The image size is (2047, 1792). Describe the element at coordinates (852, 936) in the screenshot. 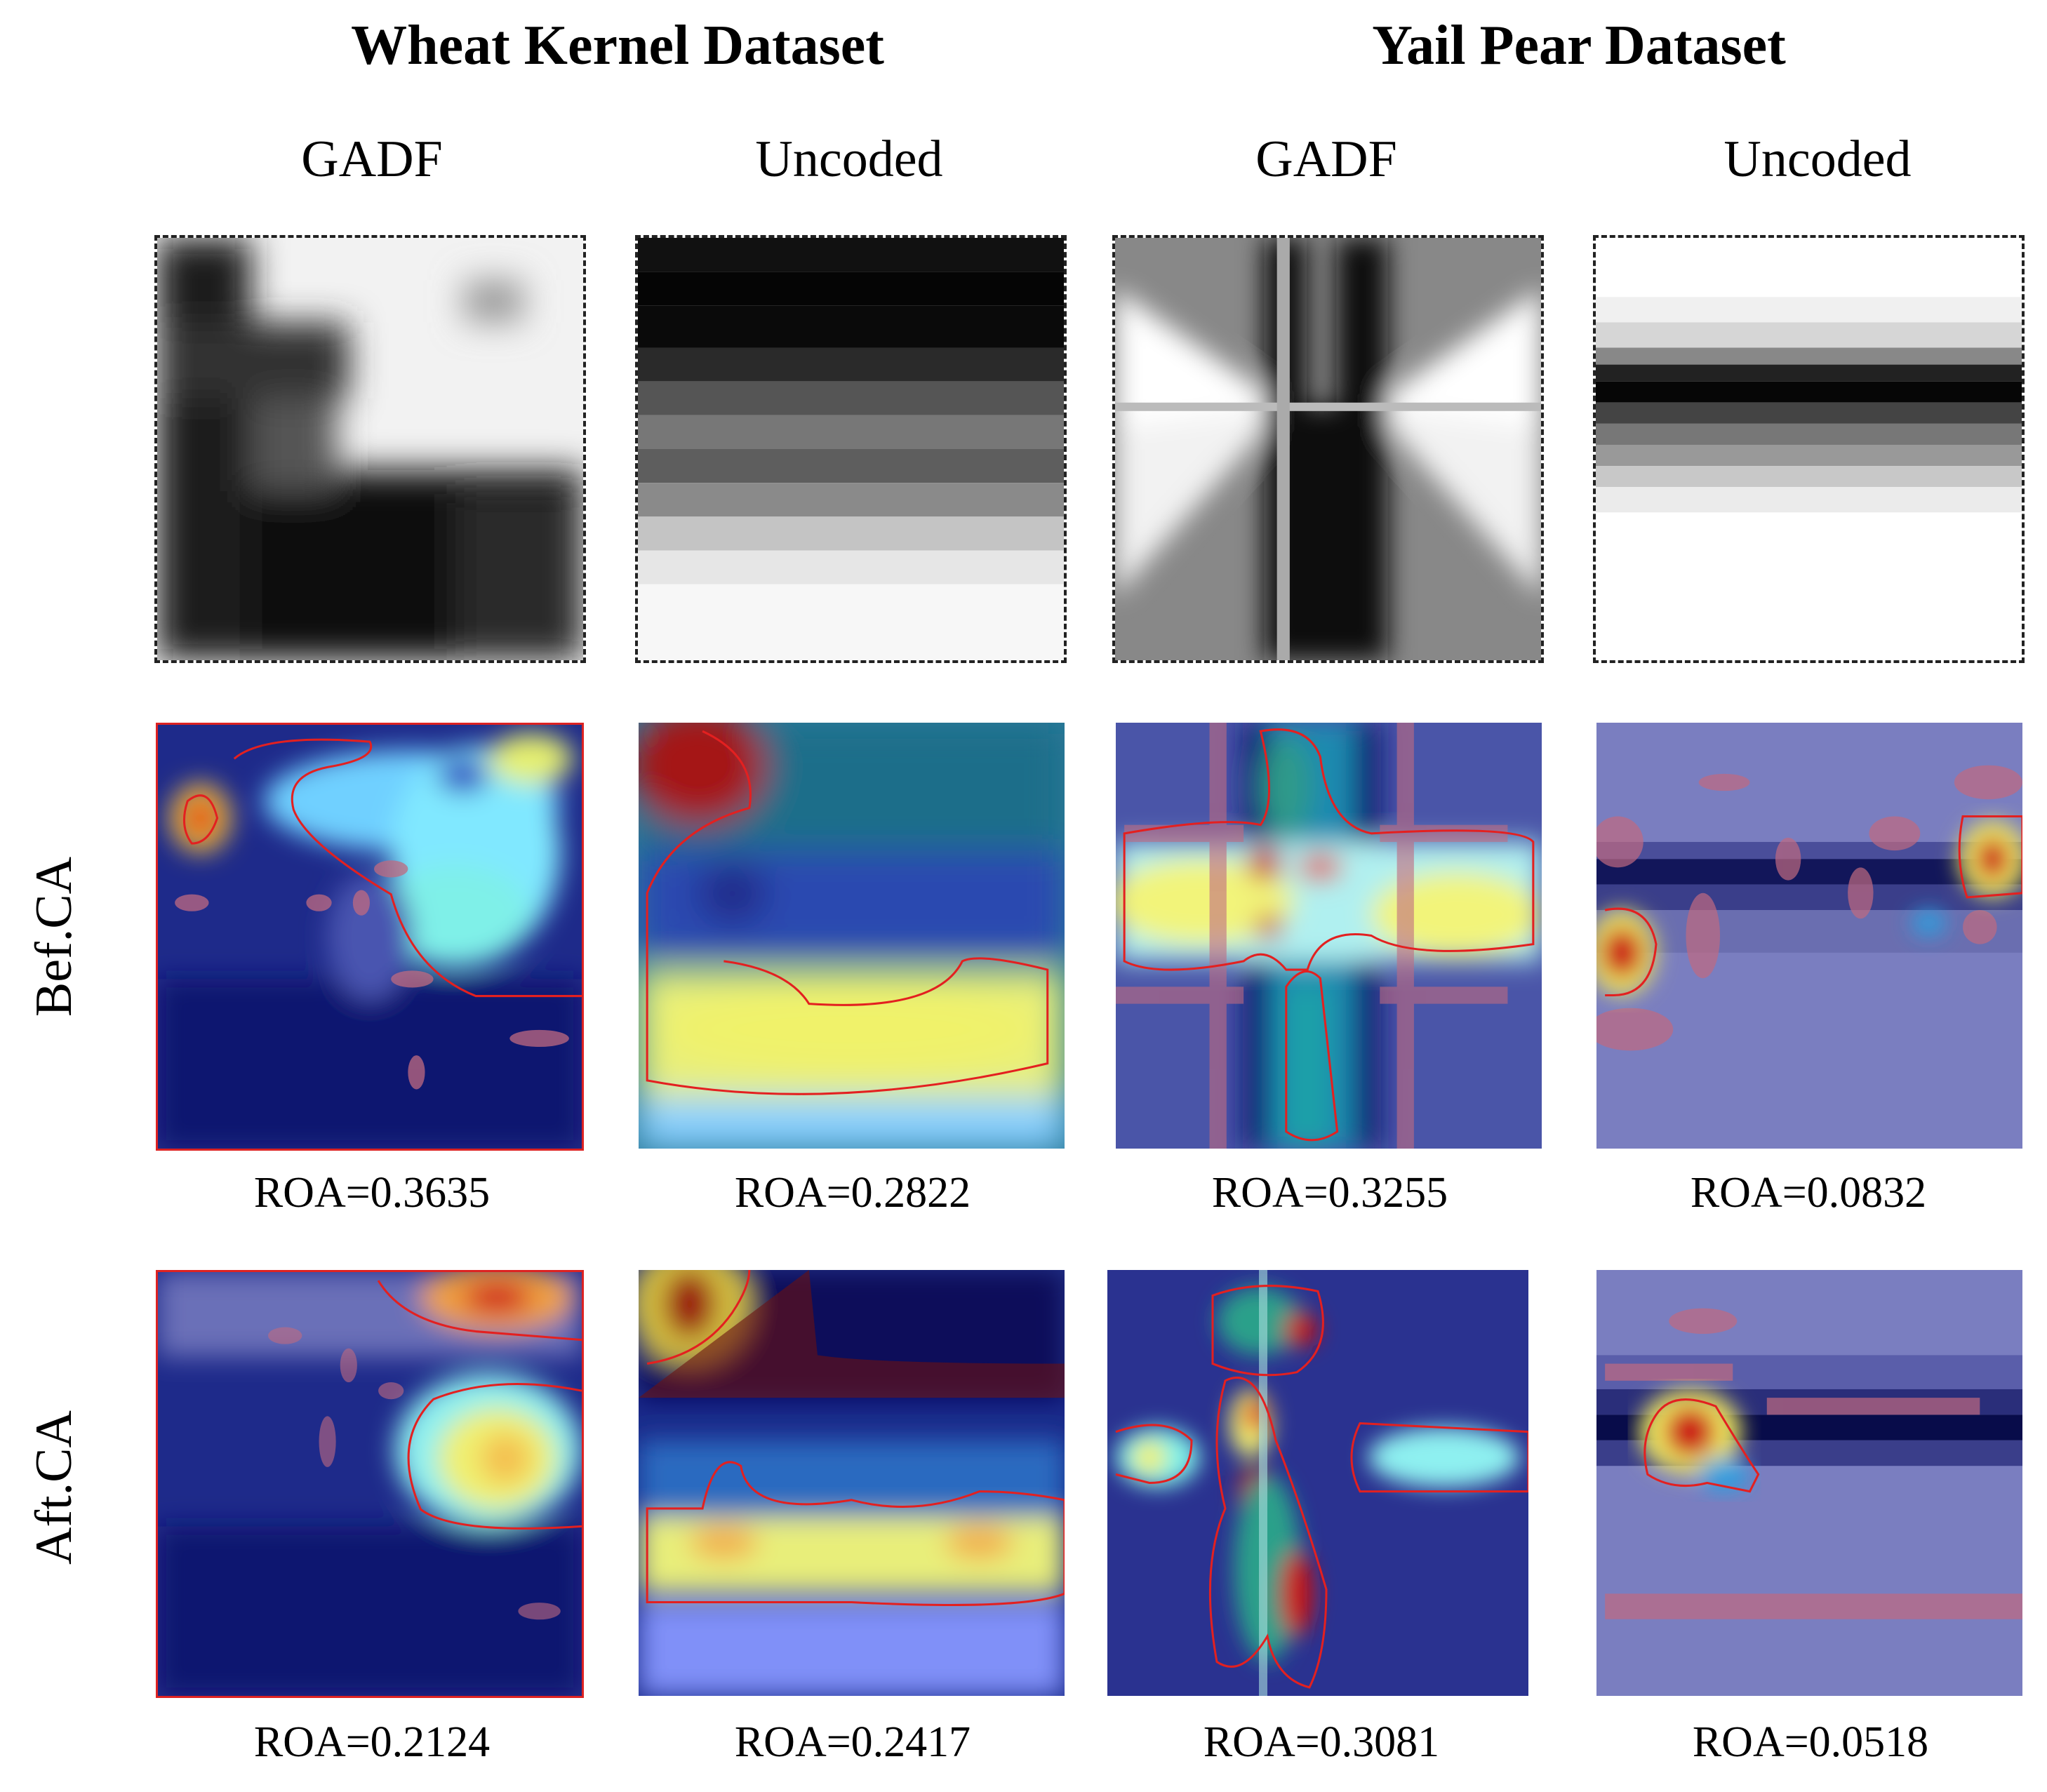

I see `heatmap-bef-wheat-uncoded` at that location.